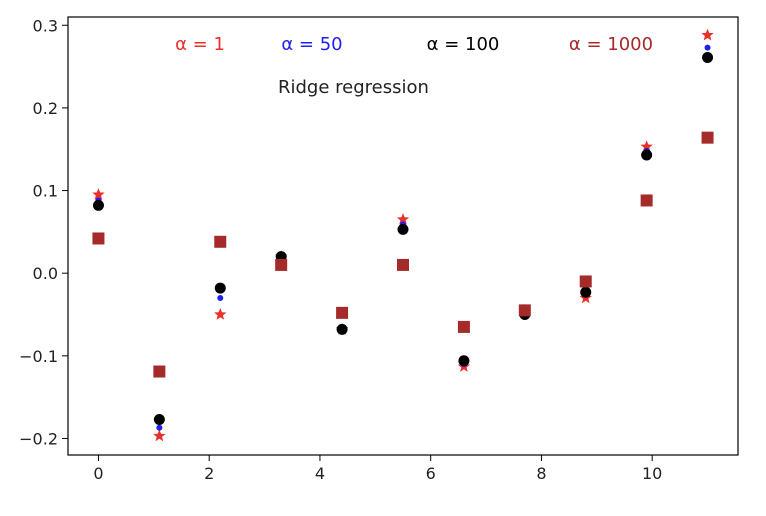 The image size is (766, 516). I want to click on y-tick-label: 0.2, so click(45, 108).